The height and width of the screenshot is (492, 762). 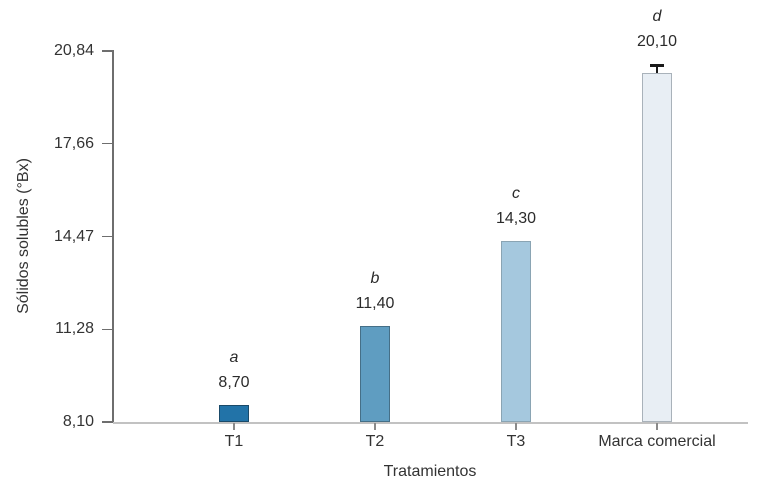 I want to click on y-axis-line, so click(x=113, y=236).